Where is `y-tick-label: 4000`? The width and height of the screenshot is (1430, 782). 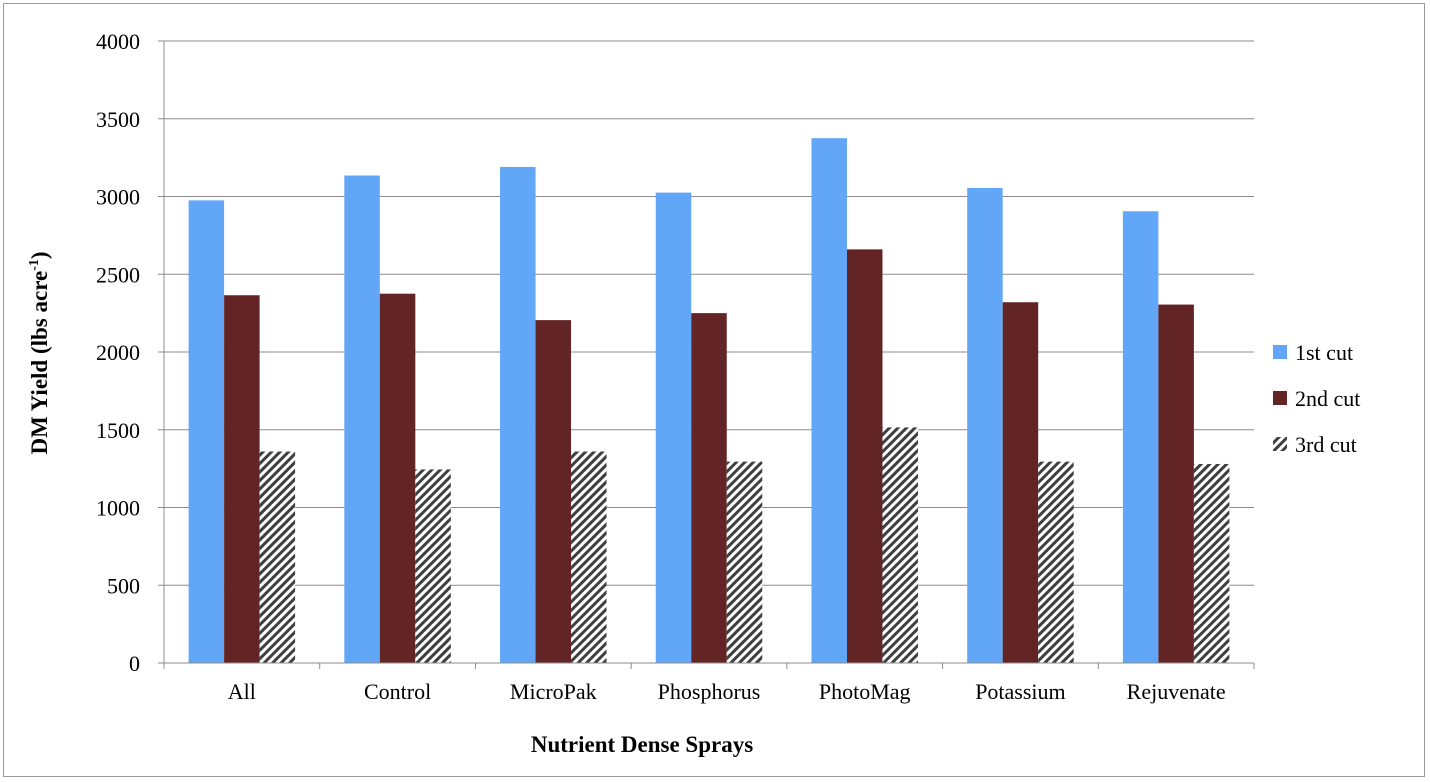
y-tick-label: 4000 is located at coordinates (118, 41).